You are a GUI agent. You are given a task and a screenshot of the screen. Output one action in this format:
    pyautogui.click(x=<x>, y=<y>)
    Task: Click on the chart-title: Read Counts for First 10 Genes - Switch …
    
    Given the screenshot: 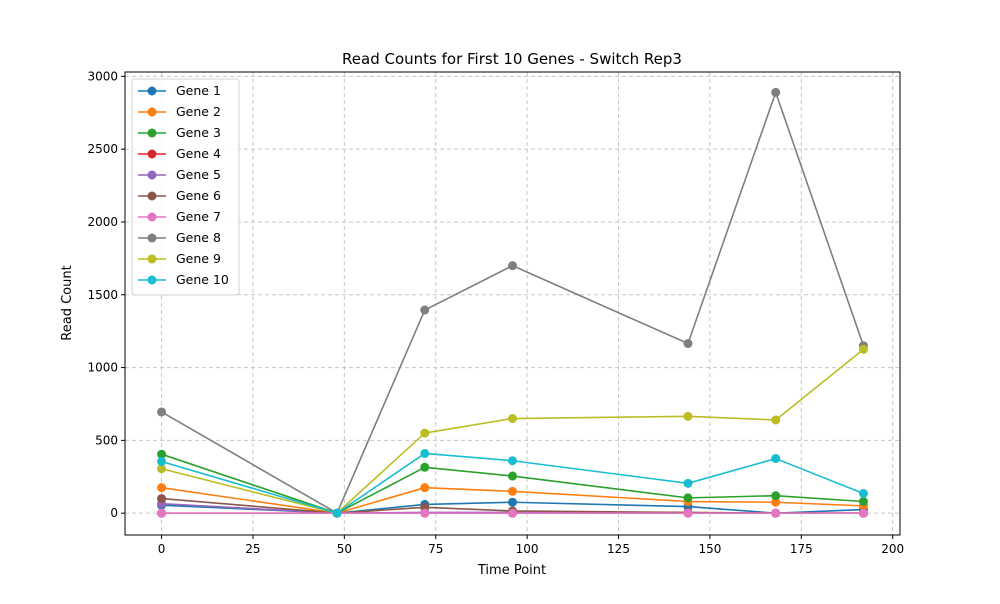 What is the action you would take?
    pyautogui.click(x=512, y=59)
    